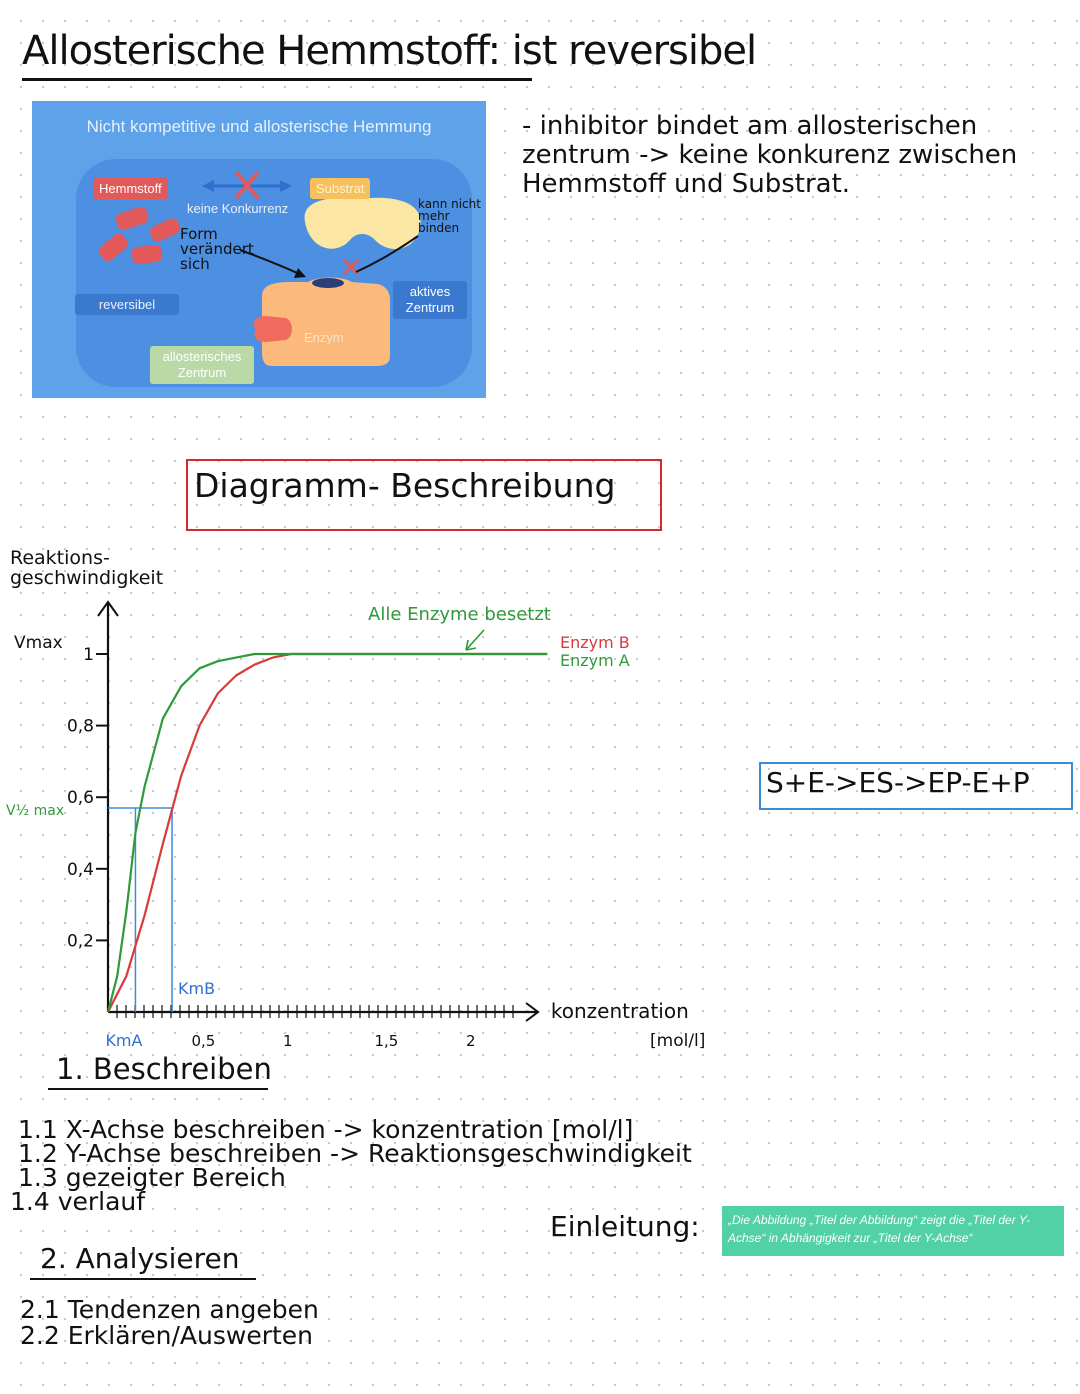  I want to click on vmax-label: Vmax, so click(38, 643).